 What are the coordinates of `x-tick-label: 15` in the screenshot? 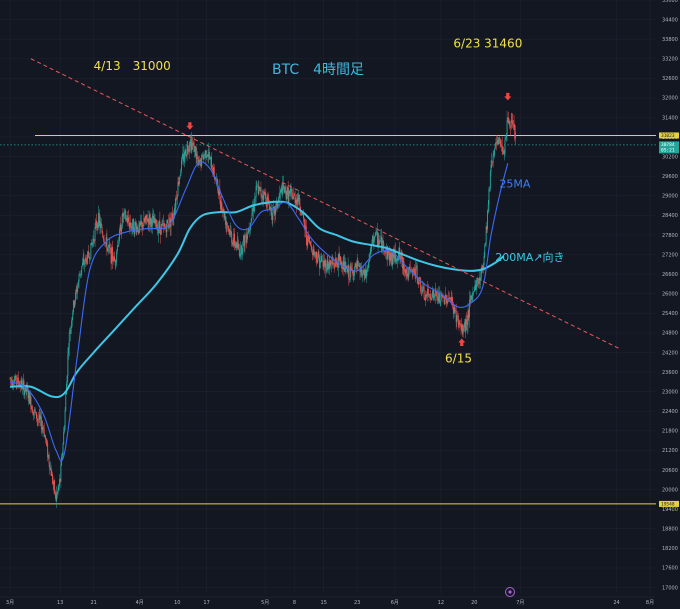 It's located at (324, 603).